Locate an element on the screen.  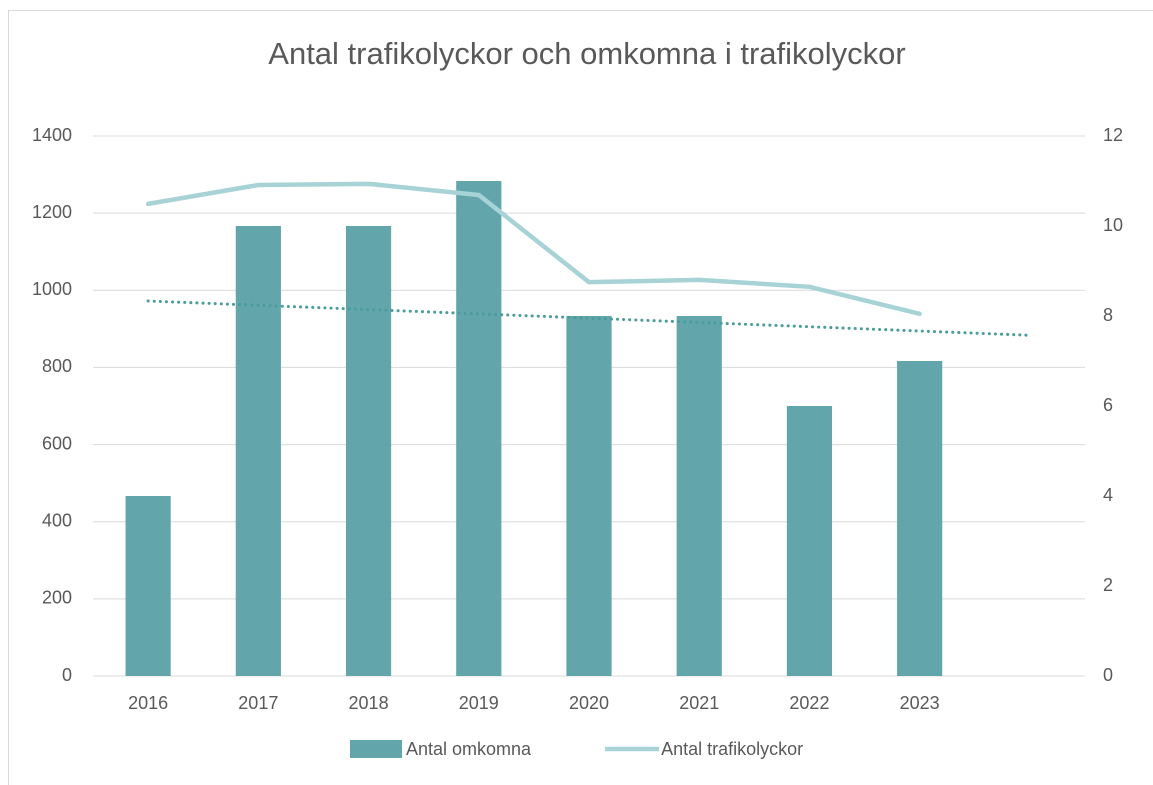
x-tick-label: 2022 is located at coordinates (809, 703).